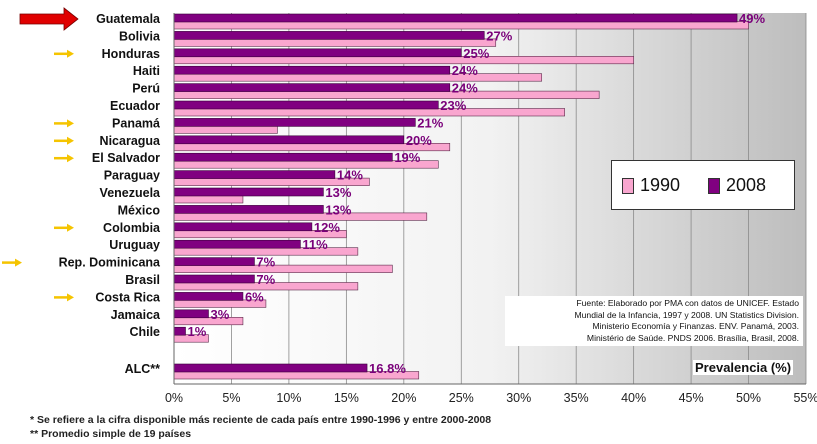 The height and width of the screenshot is (444, 817). What do you see at coordinates (128, 19) in the screenshot?
I see `category-label: Guatemala` at bounding box center [128, 19].